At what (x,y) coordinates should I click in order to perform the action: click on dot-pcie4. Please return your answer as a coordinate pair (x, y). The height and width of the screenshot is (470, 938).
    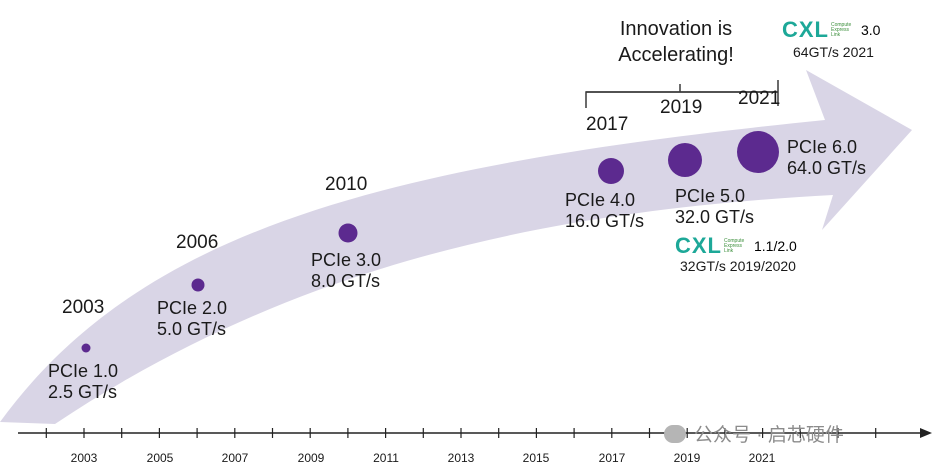
    Looking at the image, I should click on (611, 171).